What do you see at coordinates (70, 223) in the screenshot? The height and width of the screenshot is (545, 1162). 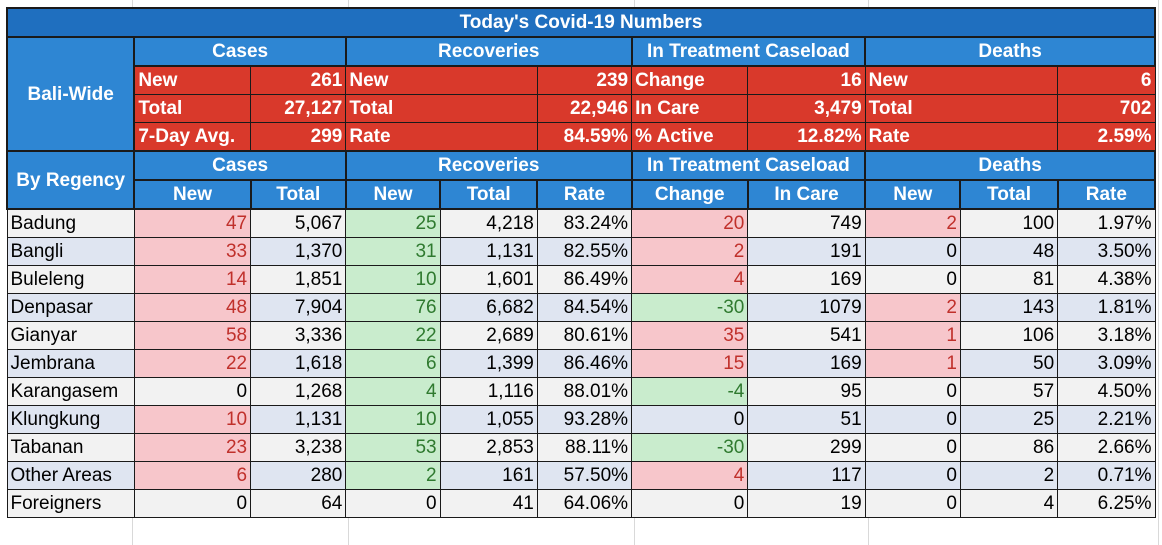 I see `regency-name: Badung` at bounding box center [70, 223].